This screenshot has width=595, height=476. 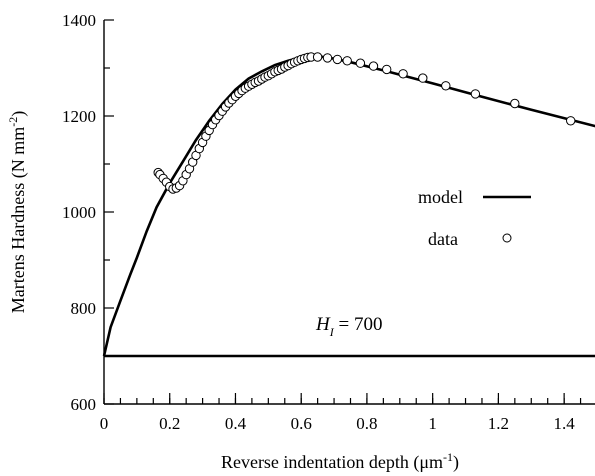 I want to click on y-tick-label: 1400, so click(x=79, y=20).